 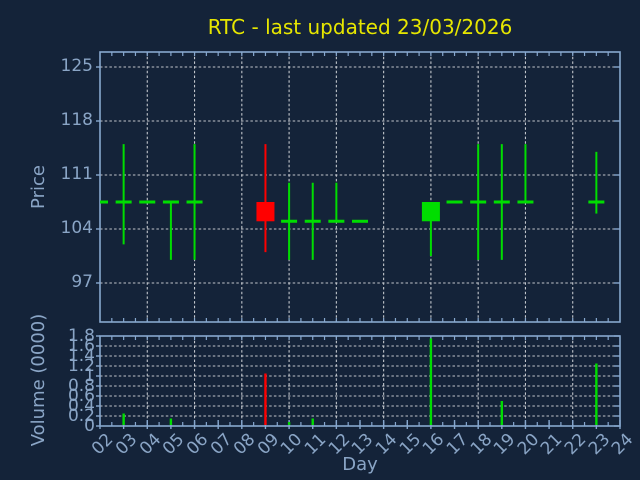 I want to click on price-tick-label-104: 104, so click(x=76, y=227).